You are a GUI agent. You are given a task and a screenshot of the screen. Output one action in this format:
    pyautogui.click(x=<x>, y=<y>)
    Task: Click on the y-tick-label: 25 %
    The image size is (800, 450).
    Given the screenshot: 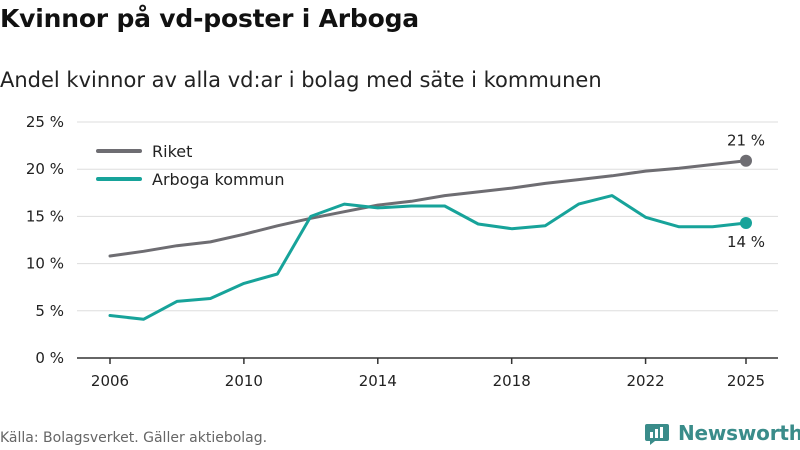 What is the action you would take?
    pyautogui.click(x=45, y=122)
    